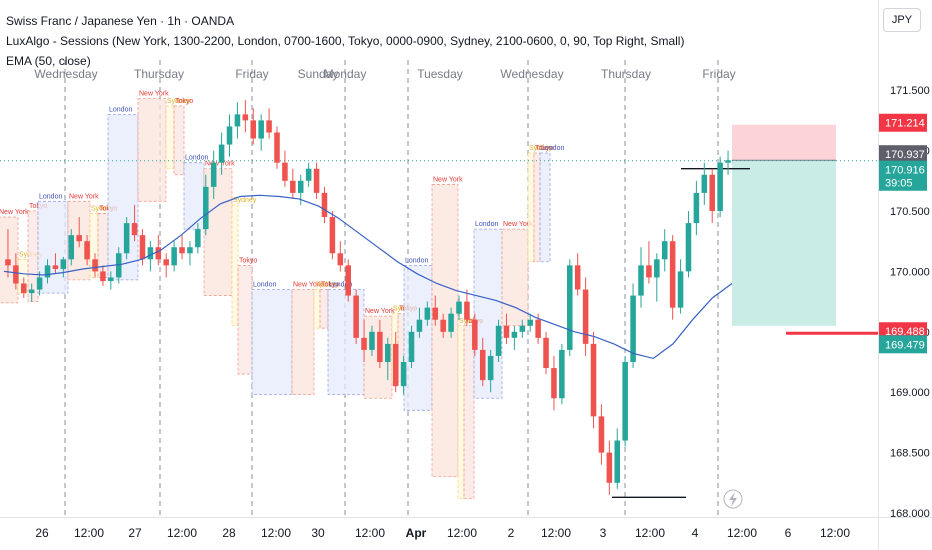  I want to click on price-label-ema: 169.479, so click(905, 345).